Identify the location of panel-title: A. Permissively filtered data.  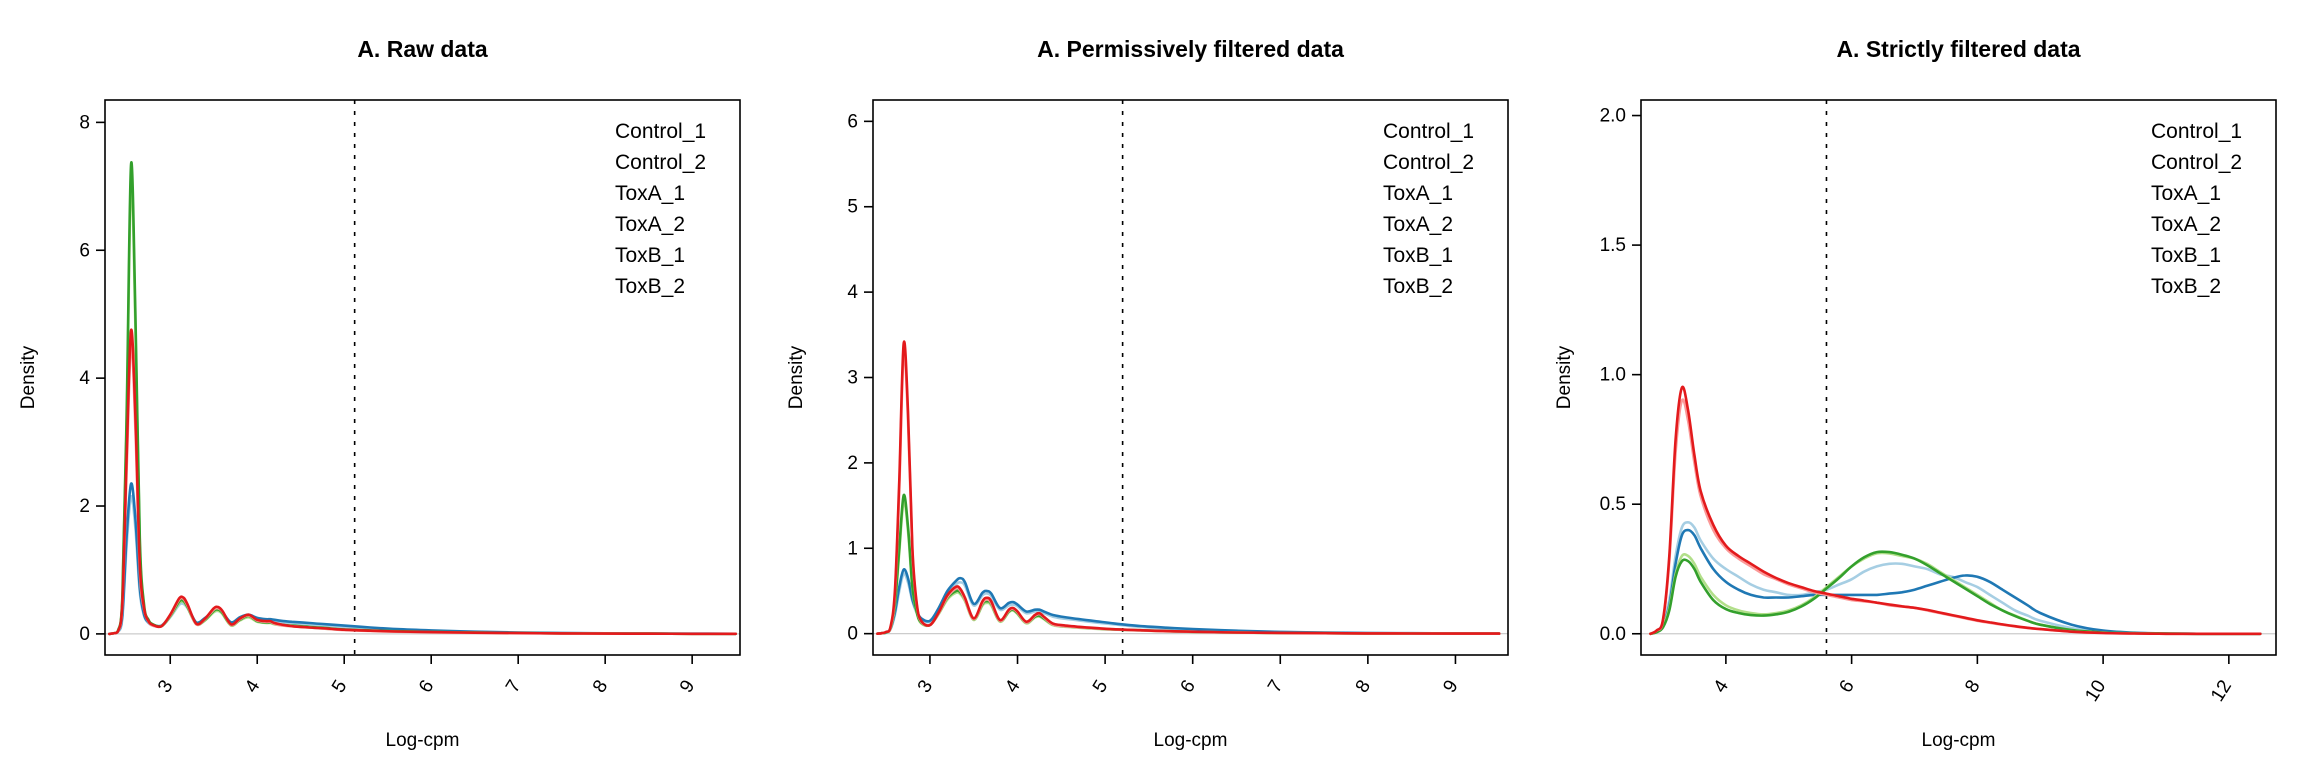
(1190, 49).